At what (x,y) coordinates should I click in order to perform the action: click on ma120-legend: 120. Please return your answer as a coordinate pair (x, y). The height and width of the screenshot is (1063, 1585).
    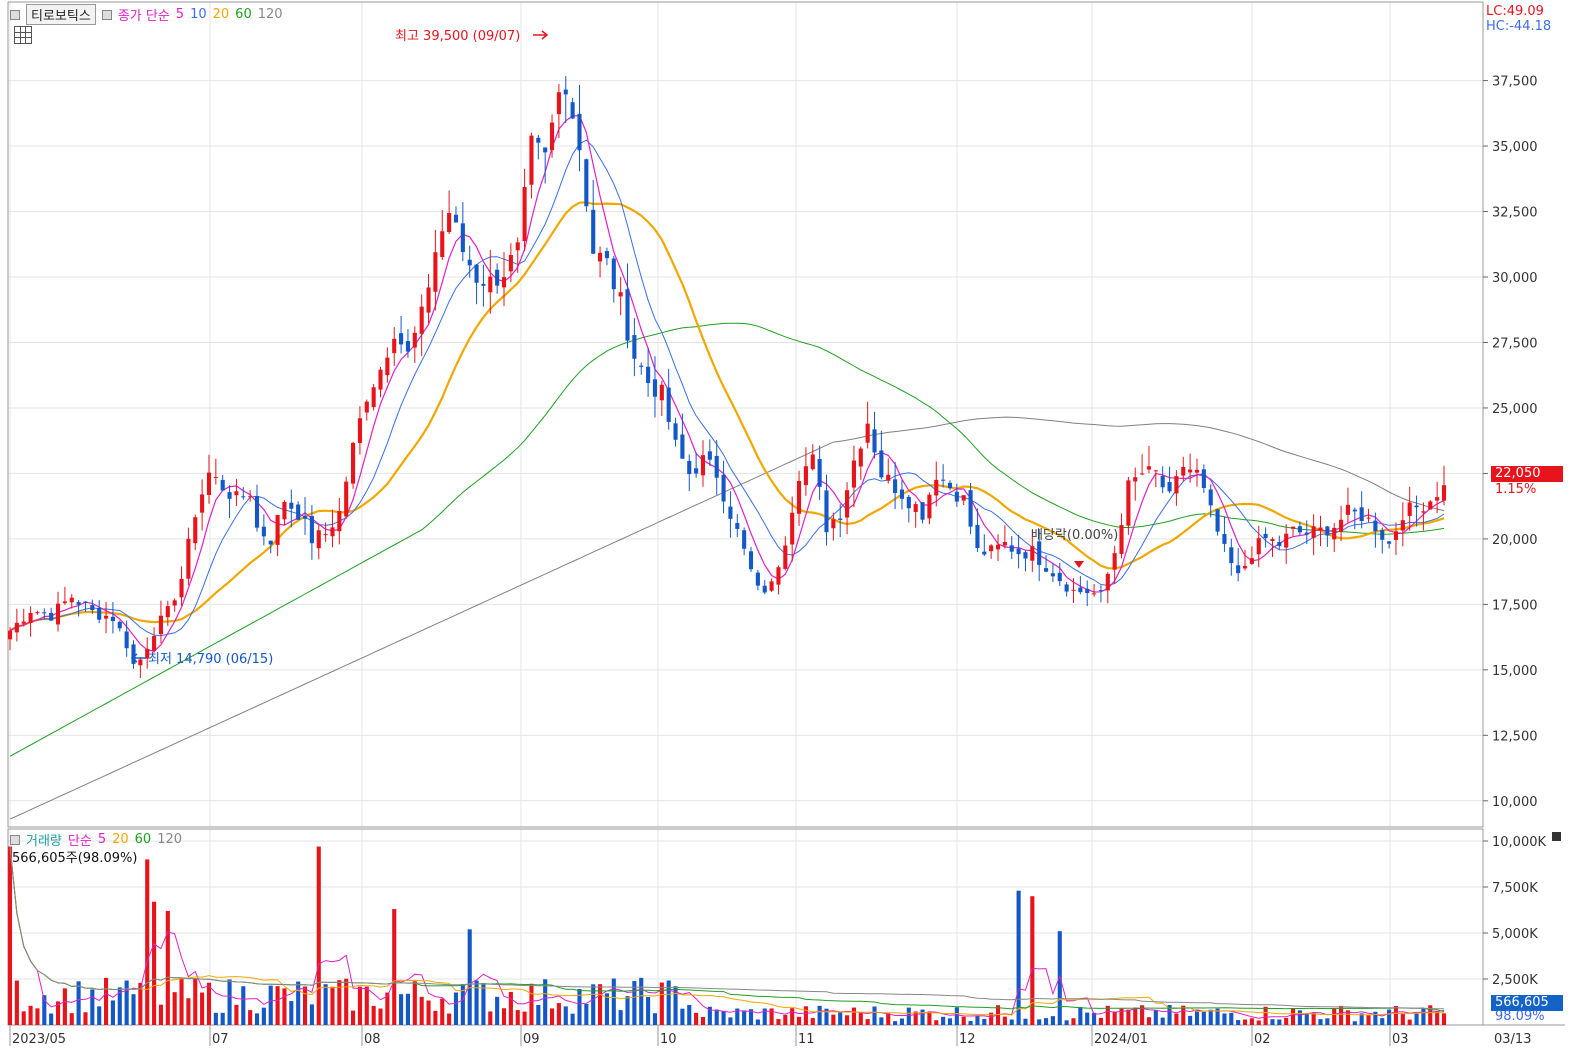
    Looking at the image, I should click on (270, 14).